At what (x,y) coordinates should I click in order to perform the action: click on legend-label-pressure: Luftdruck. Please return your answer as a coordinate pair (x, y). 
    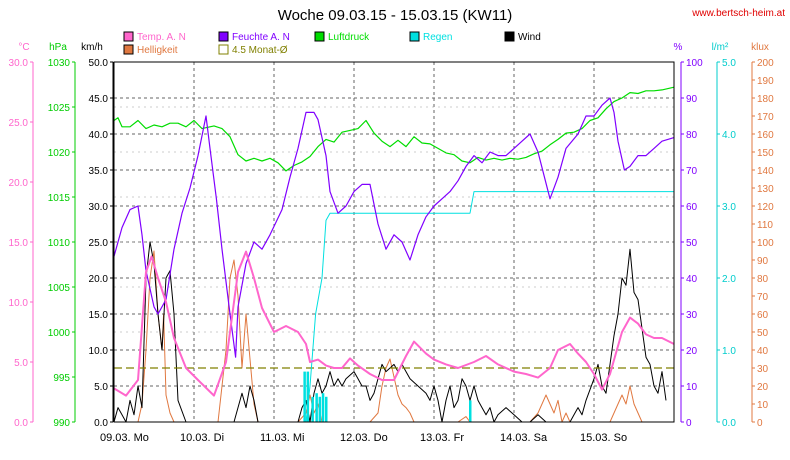
    Looking at the image, I should click on (349, 37).